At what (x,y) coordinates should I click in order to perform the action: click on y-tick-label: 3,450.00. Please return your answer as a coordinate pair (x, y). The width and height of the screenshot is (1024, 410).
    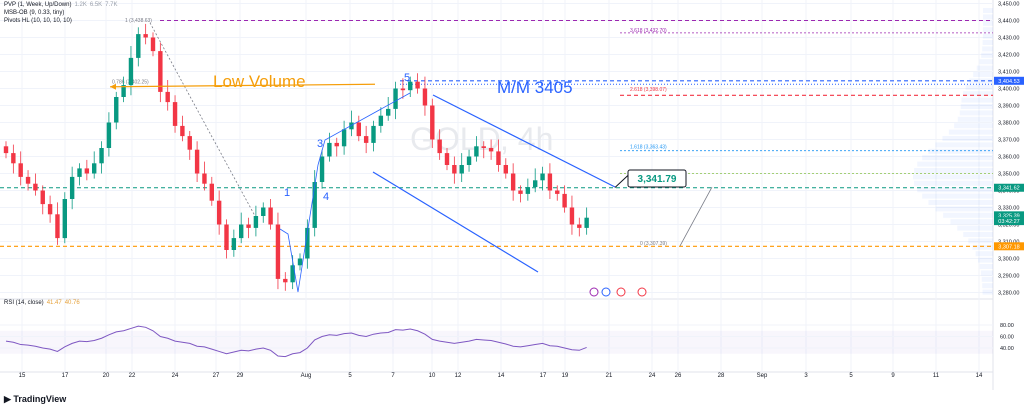
    Looking at the image, I should click on (1008, 5).